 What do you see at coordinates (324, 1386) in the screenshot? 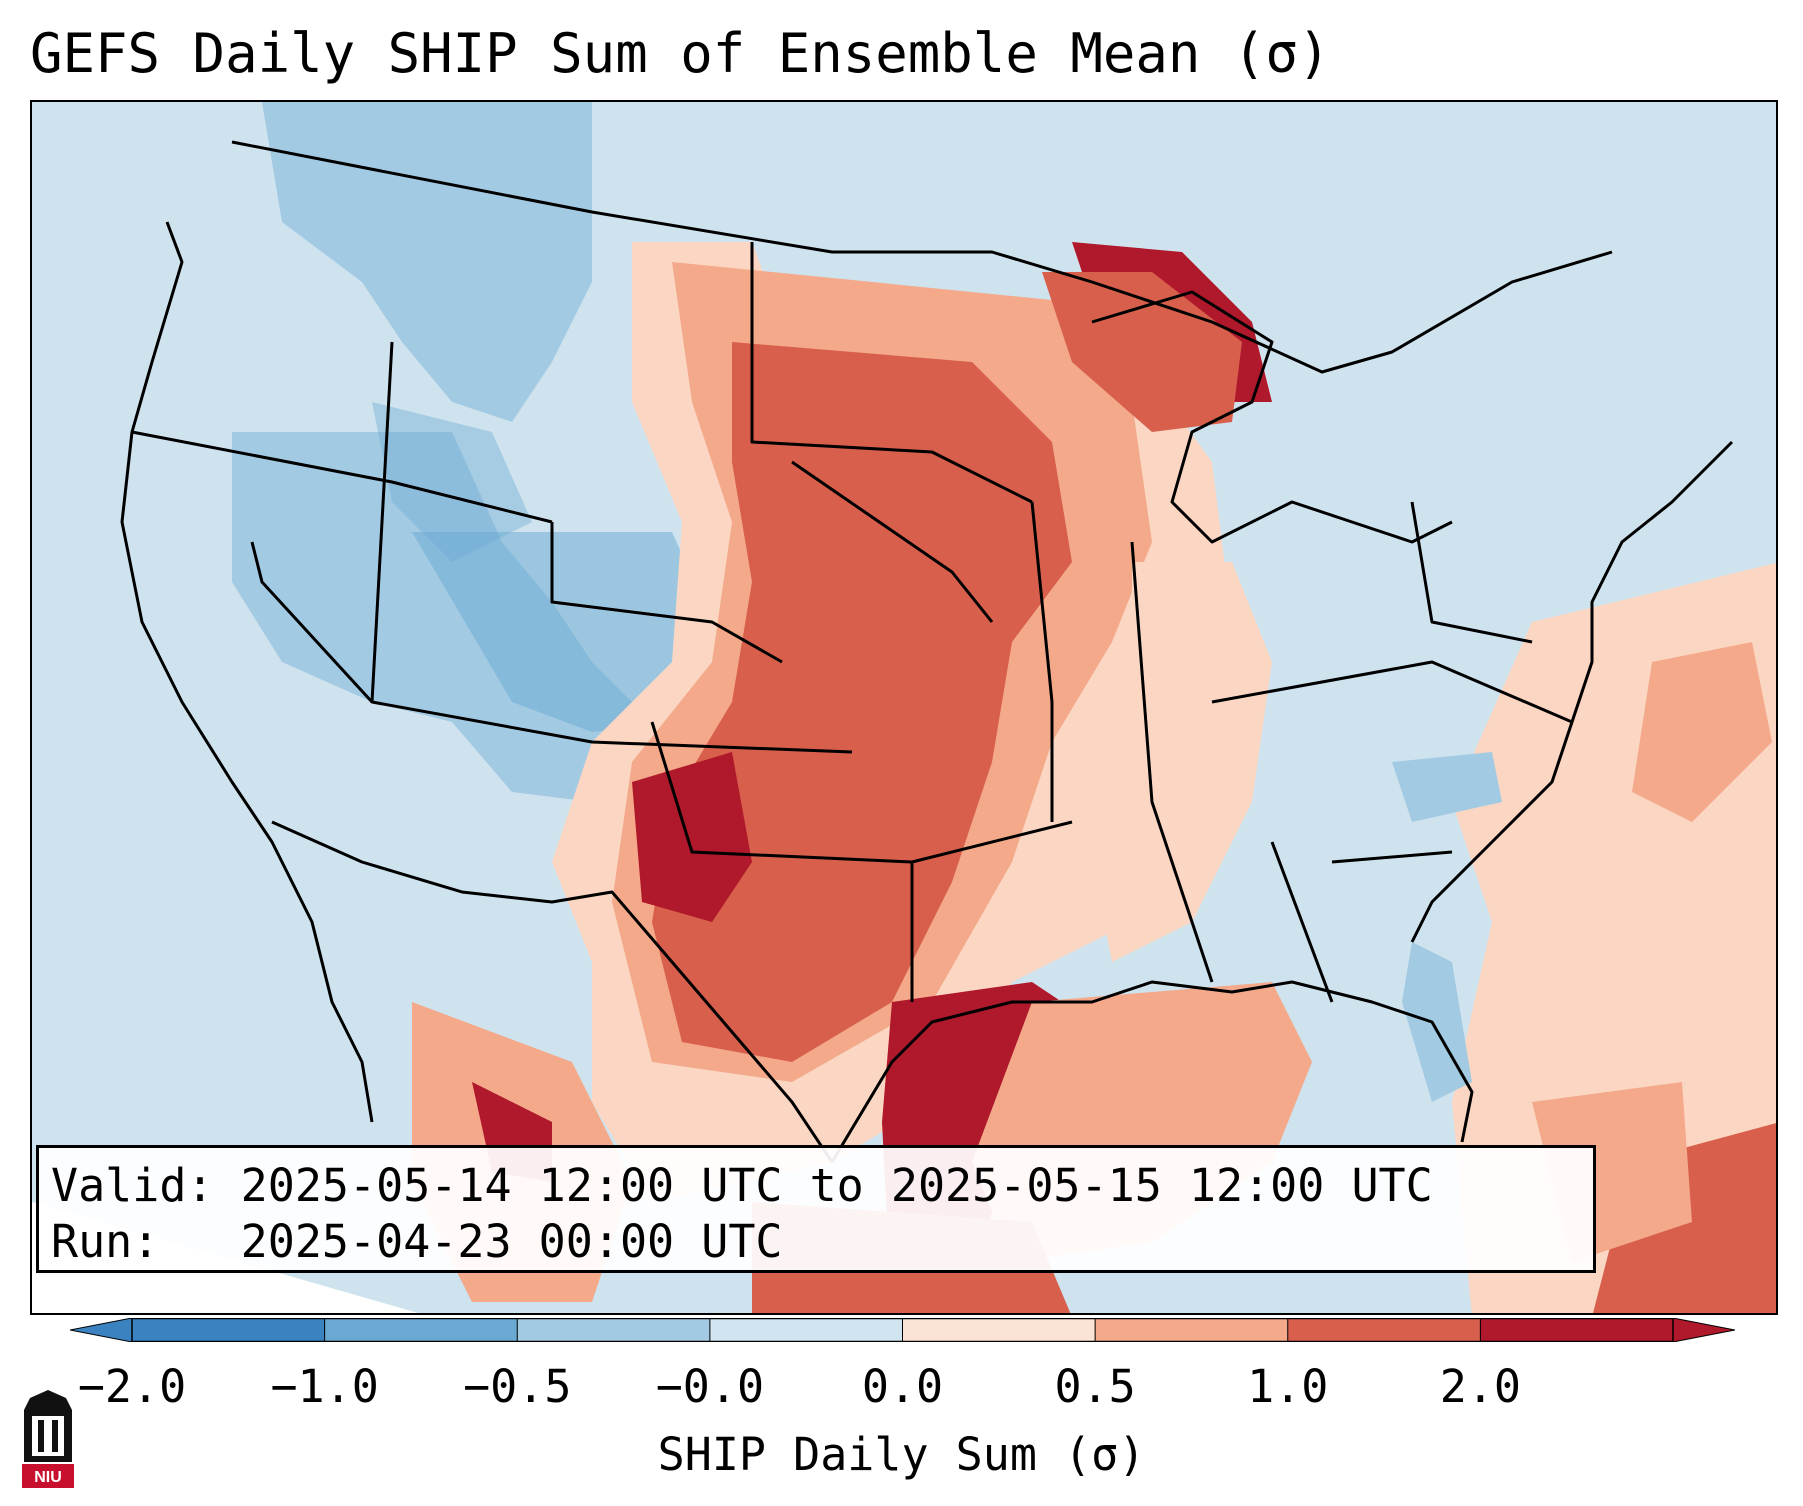
I see `colorbar-tick-label: −1.0` at bounding box center [324, 1386].